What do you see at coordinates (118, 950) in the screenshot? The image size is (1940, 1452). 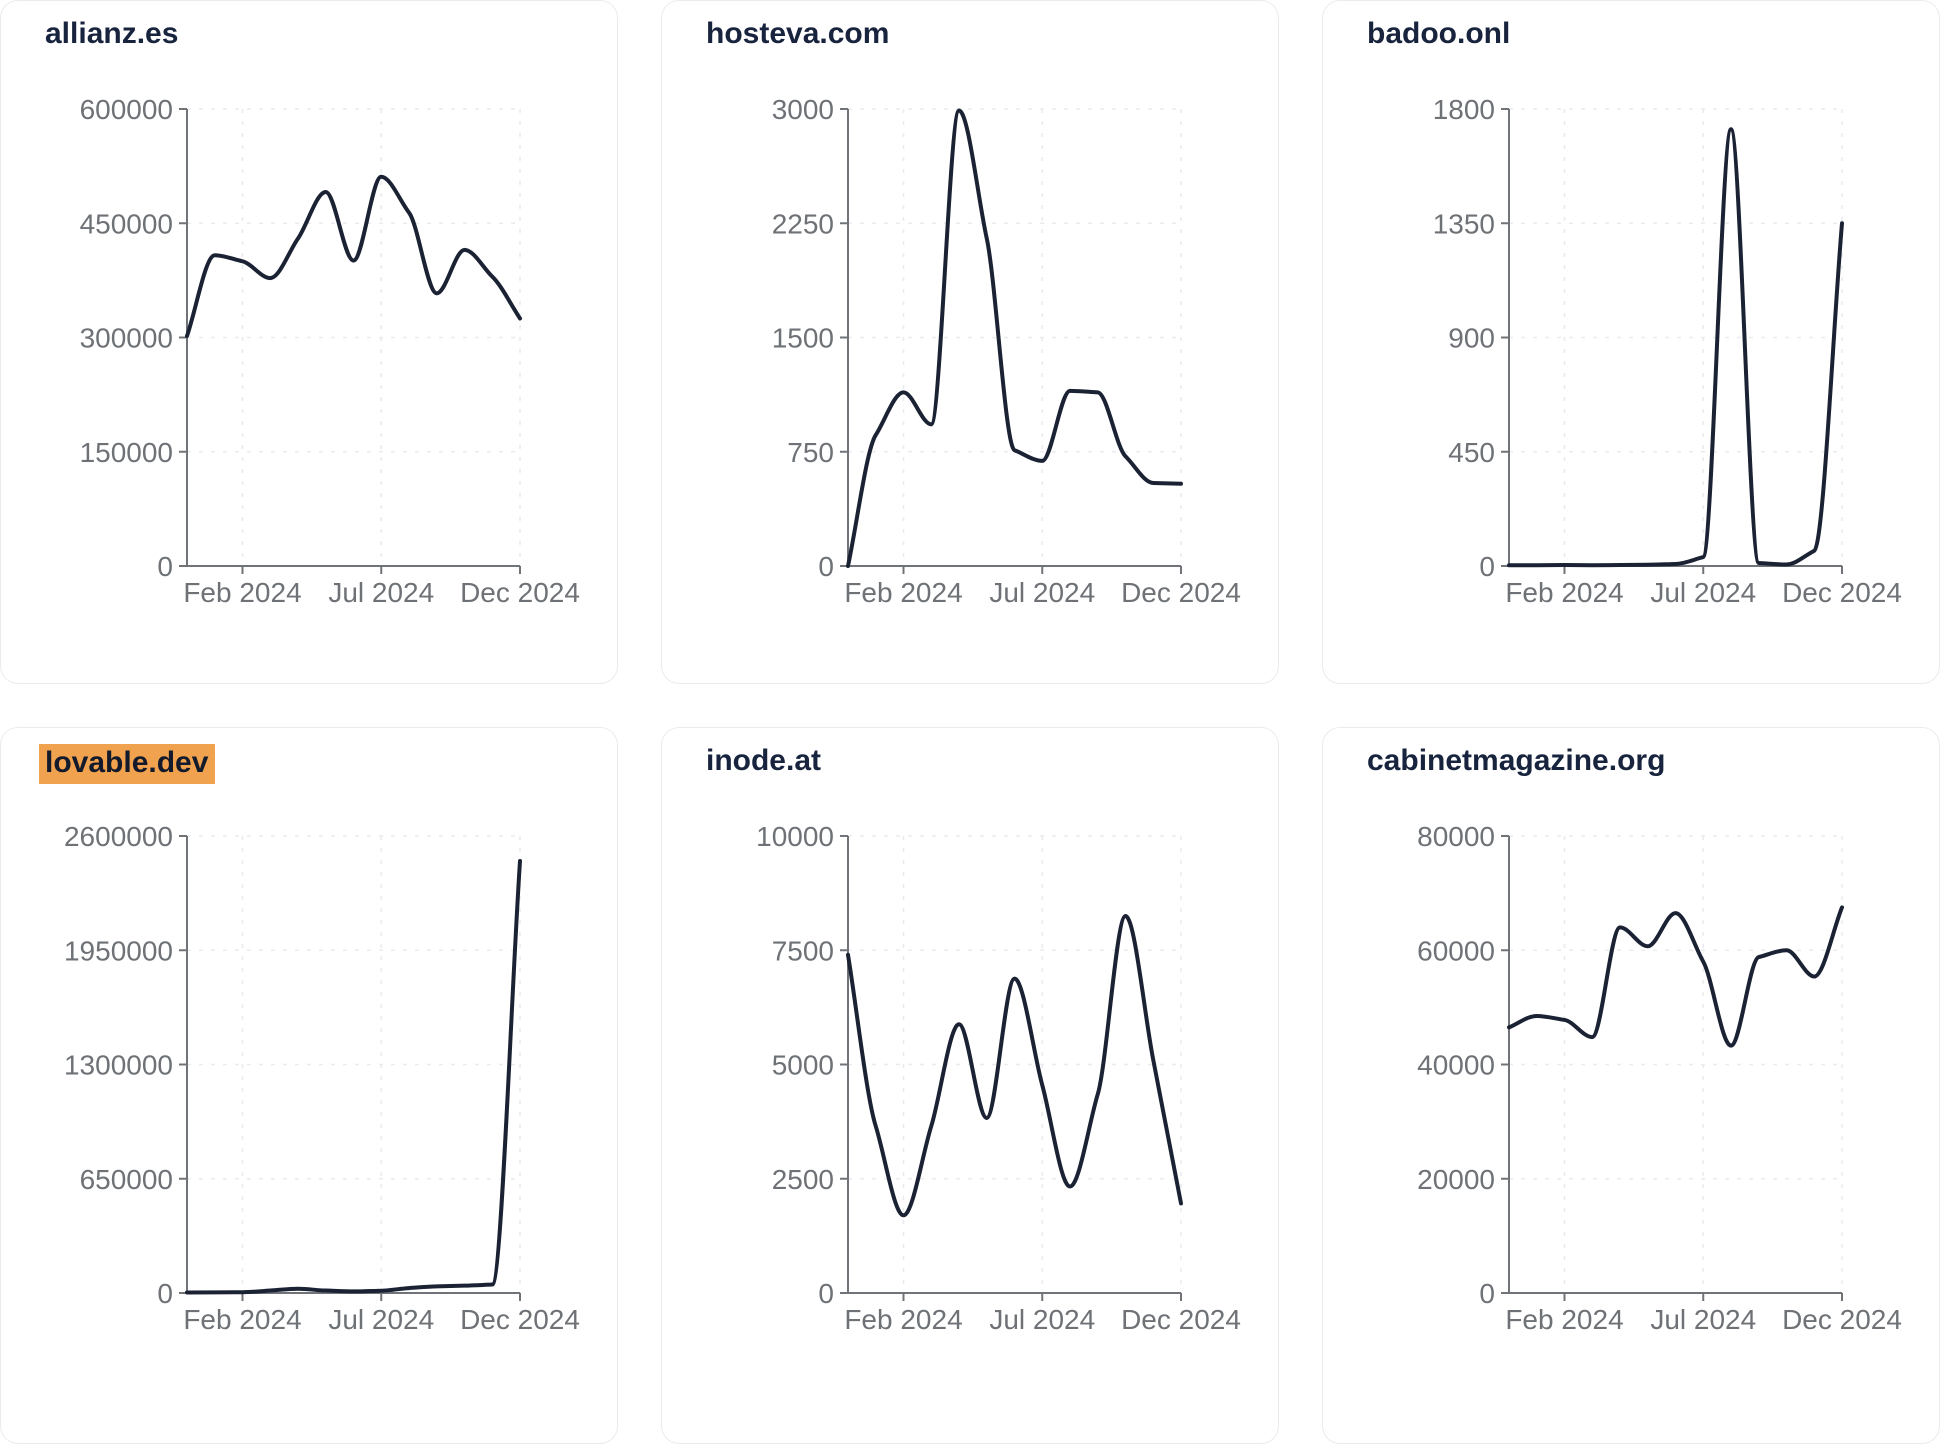 I see `y-axis-tick-label: 1950000` at bounding box center [118, 950].